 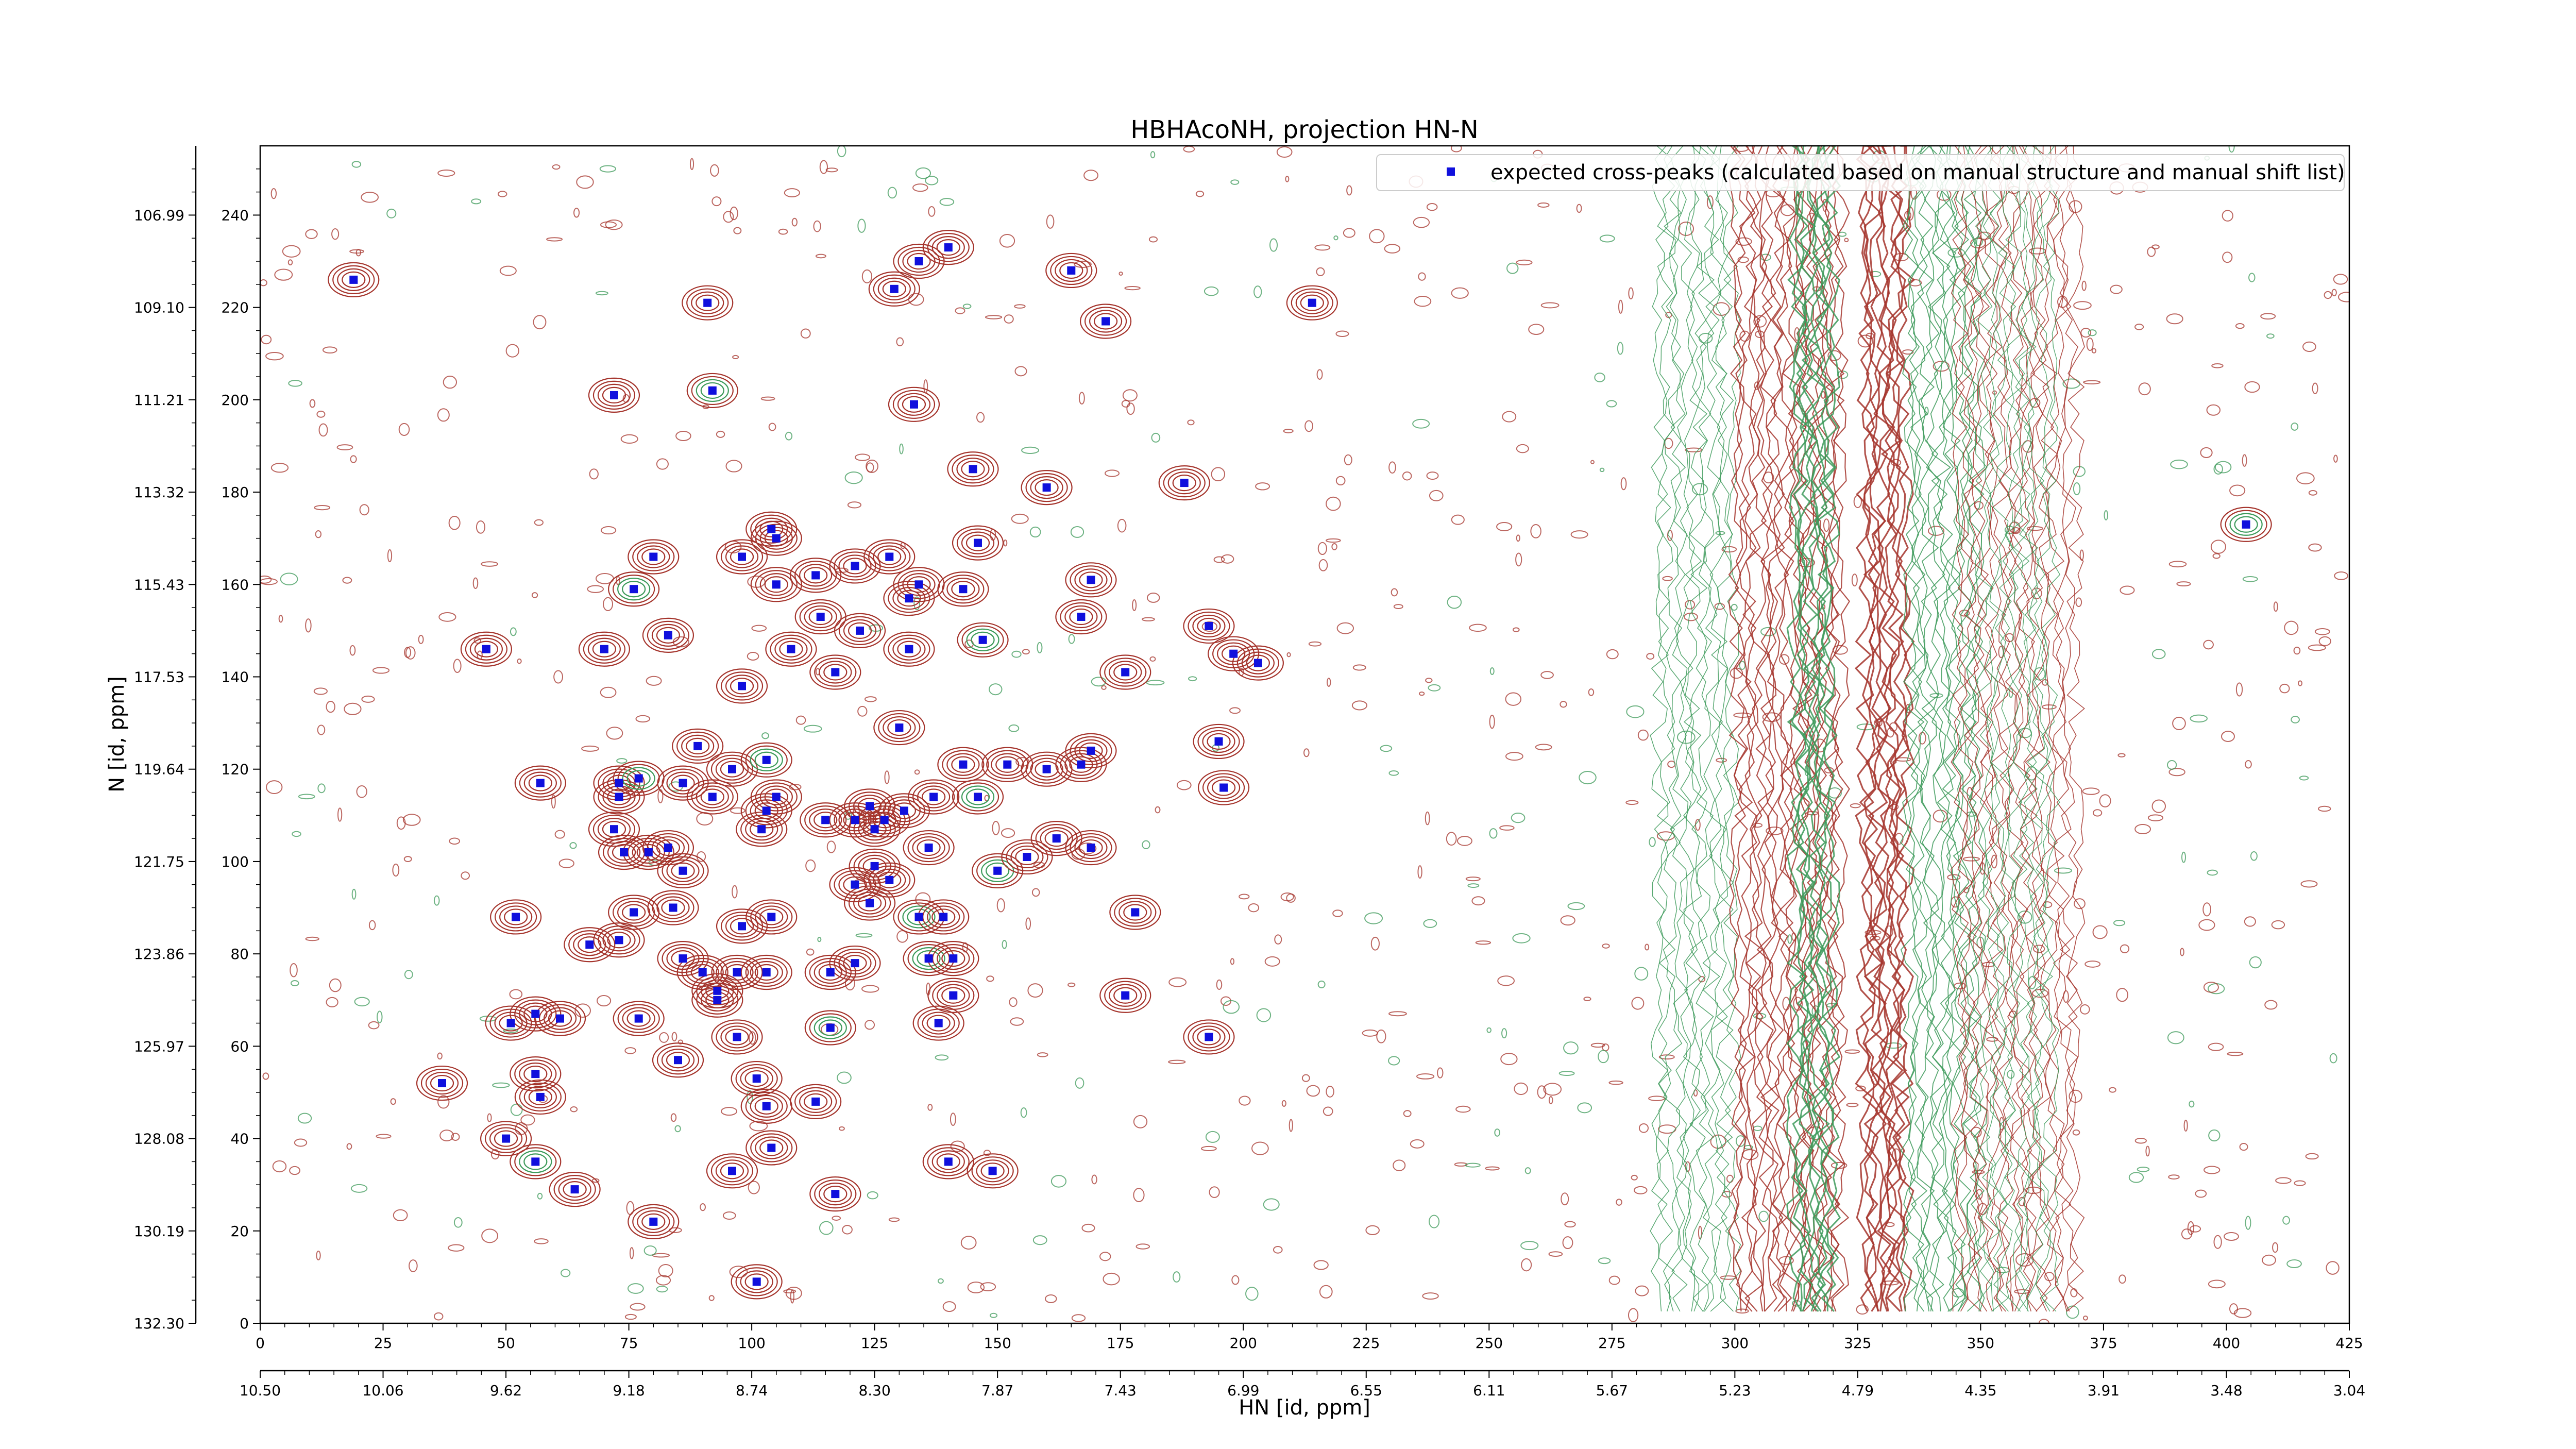 What do you see at coordinates (239, 954) in the screenshot?
I see `y-tick-label: 80` at bounding box center [239, 954].